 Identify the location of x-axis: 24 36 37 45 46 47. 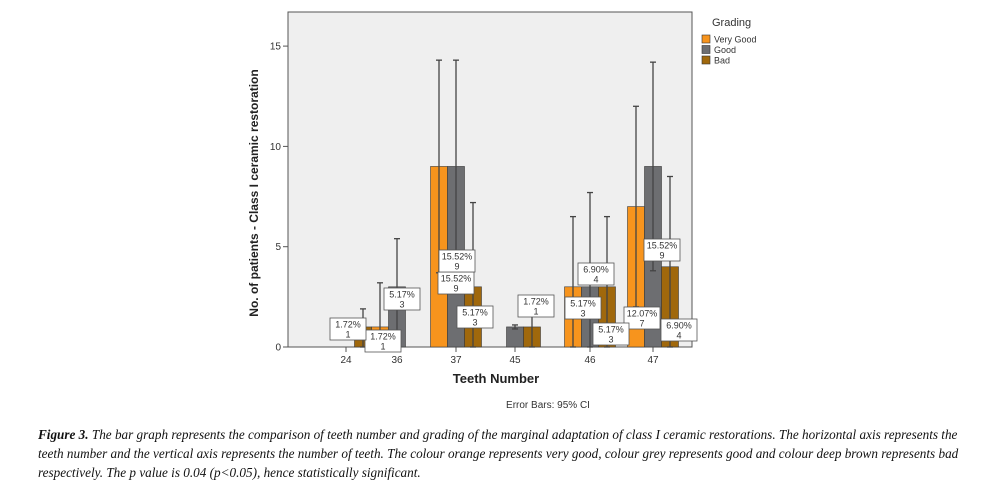
(499, 356).